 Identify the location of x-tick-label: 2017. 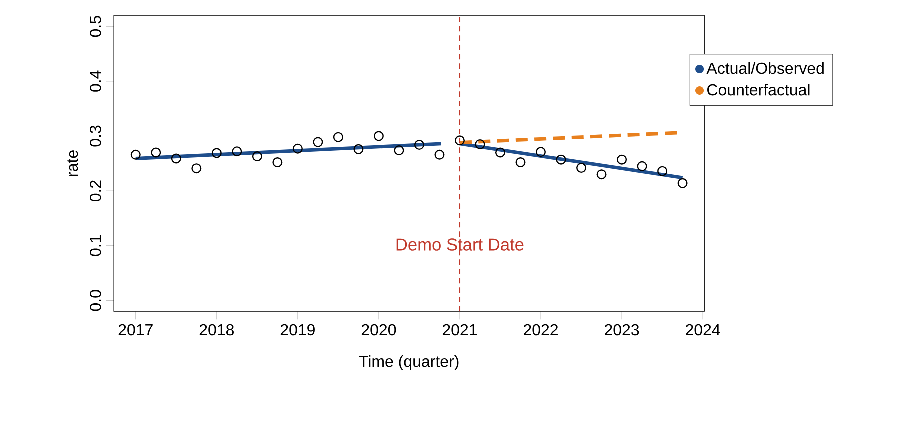
(135, 330).